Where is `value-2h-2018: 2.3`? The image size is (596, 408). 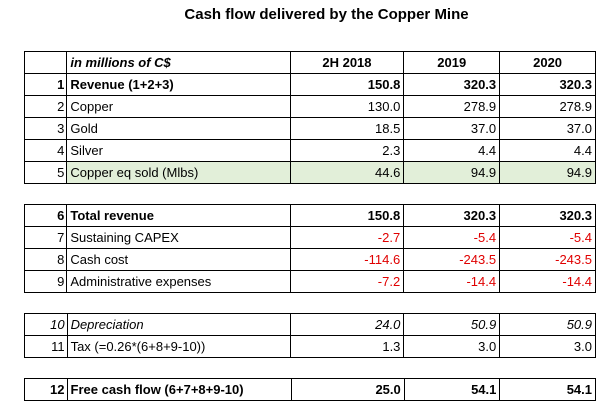 value-2h-2018: 2.3 is located at coordinates (347, 150).